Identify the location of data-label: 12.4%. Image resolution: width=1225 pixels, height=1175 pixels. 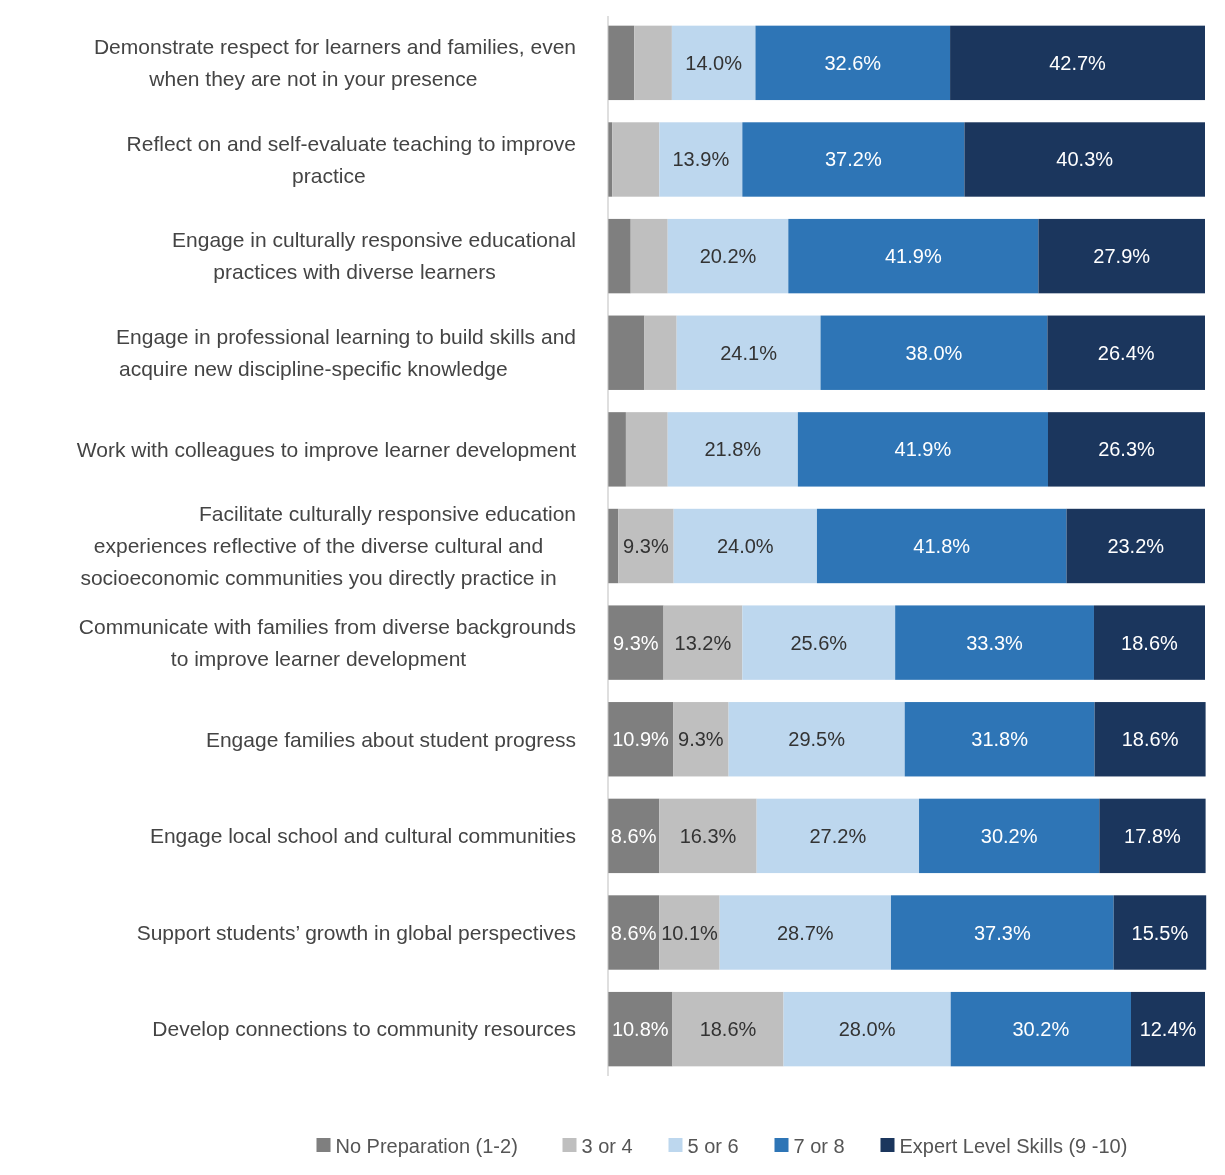
(1168, 1029).